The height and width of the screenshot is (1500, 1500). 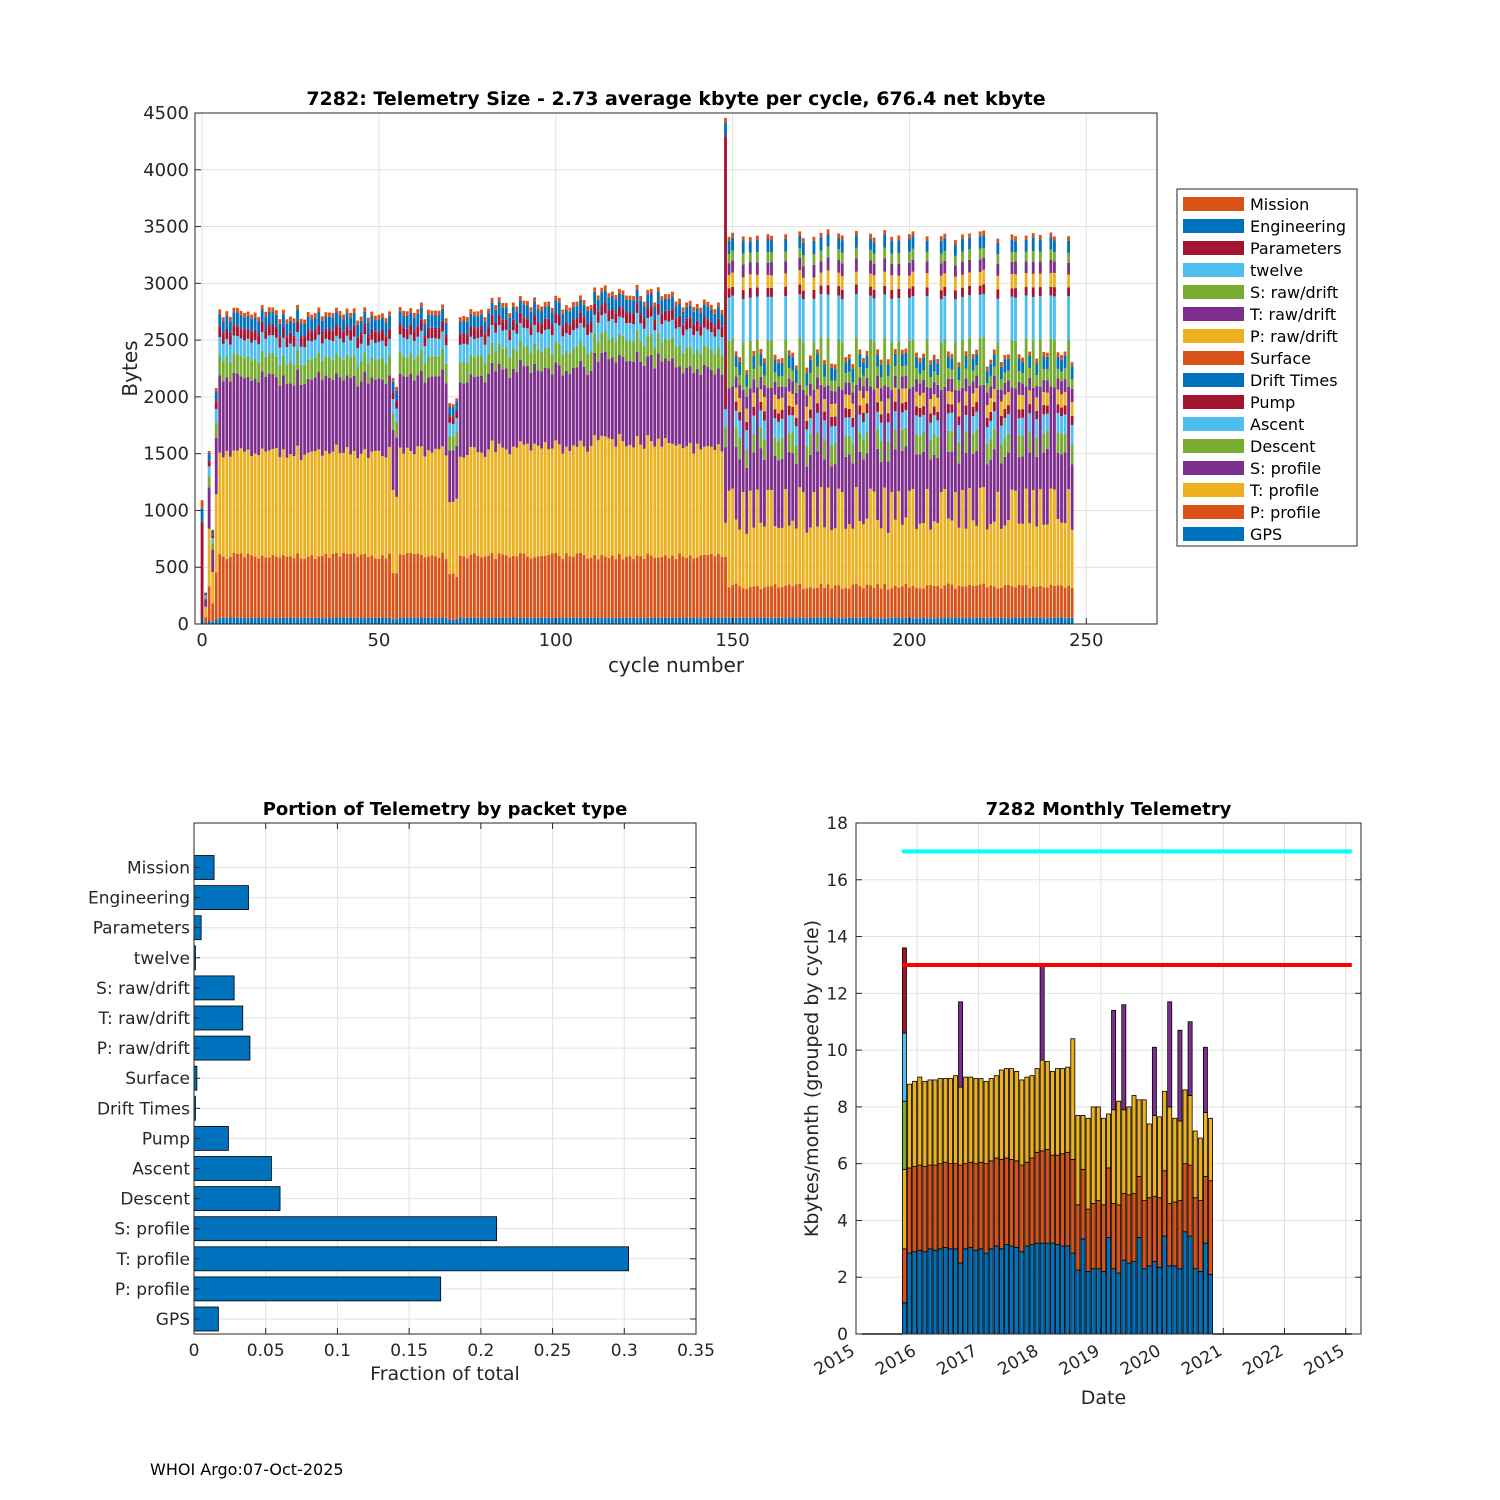 What do you see at coordinates (378, 640) in the screenshot?
I see `x-tick-label: 50` at bounding box center [378, 640].